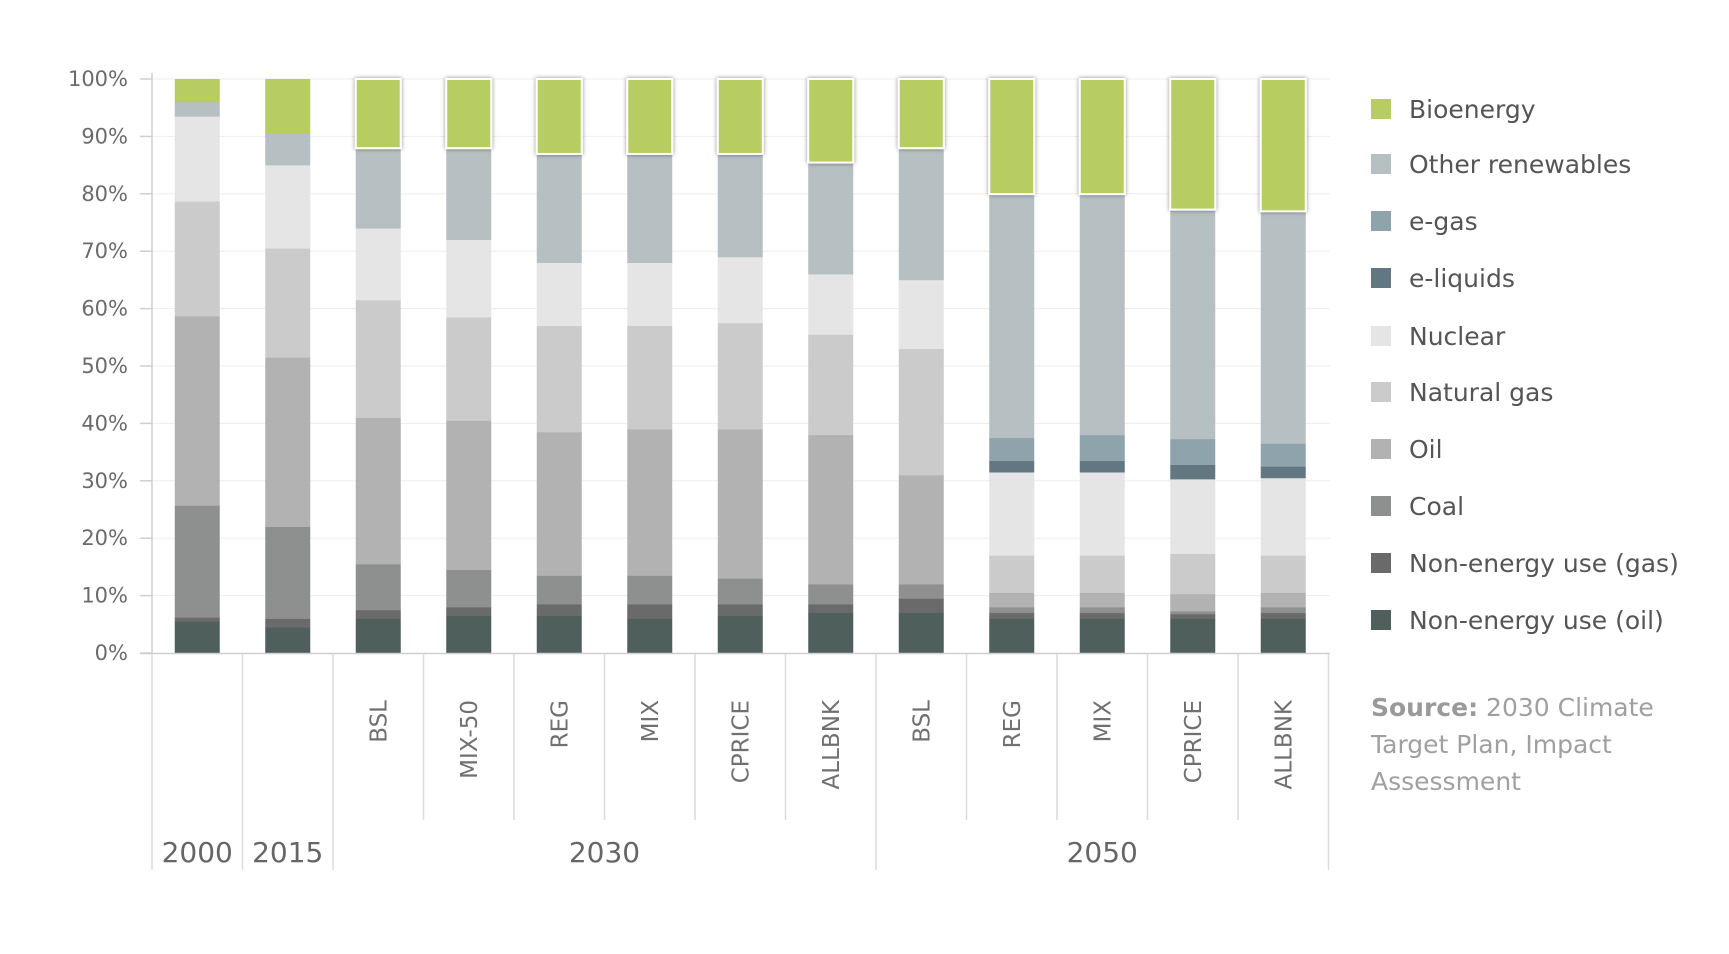 This screenshot has width=1729, height=954. What do you see at coordinates (104, 309) in the screenshot?
I see `y-tick-label: 60%` at bounding box center [104, 309].